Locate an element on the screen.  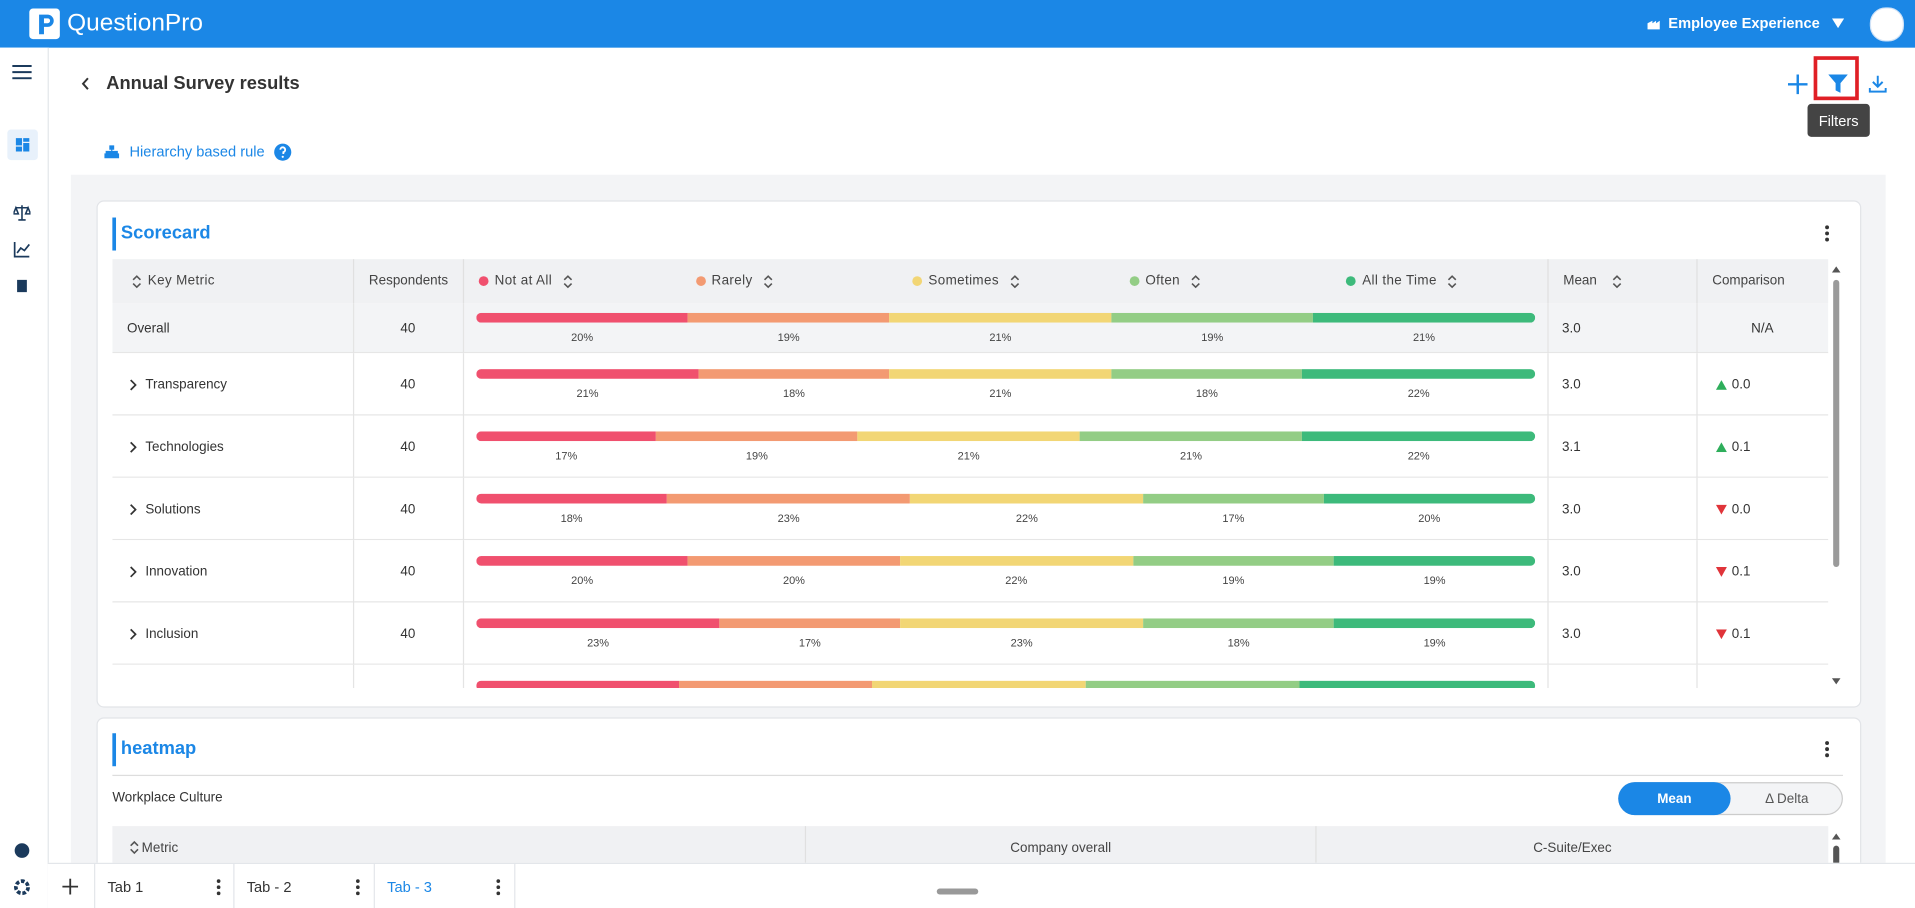
scale-header: All the Time is located at coordinates (1438, 281).